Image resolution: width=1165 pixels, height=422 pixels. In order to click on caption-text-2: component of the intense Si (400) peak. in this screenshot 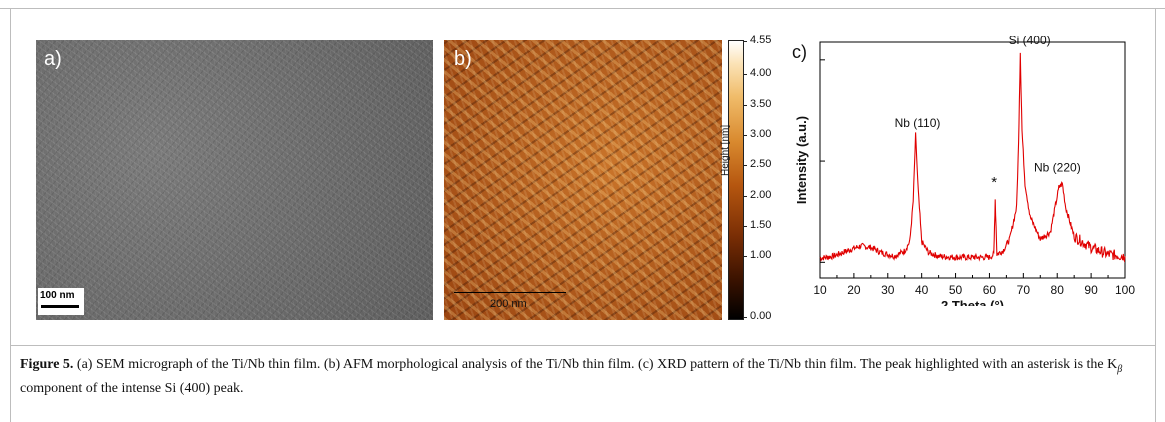, I will do `click(132, 388)`.